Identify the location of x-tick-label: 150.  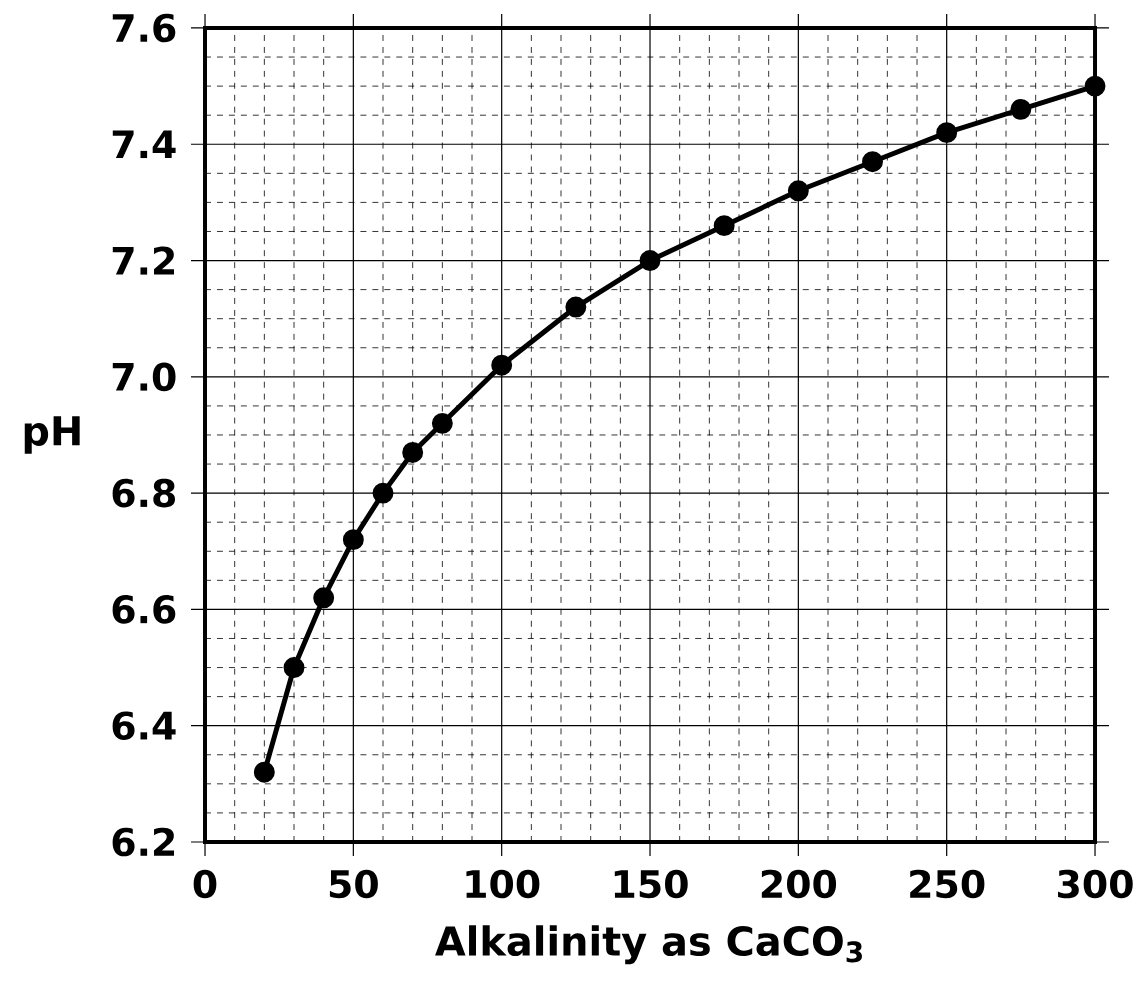
(651, 884).